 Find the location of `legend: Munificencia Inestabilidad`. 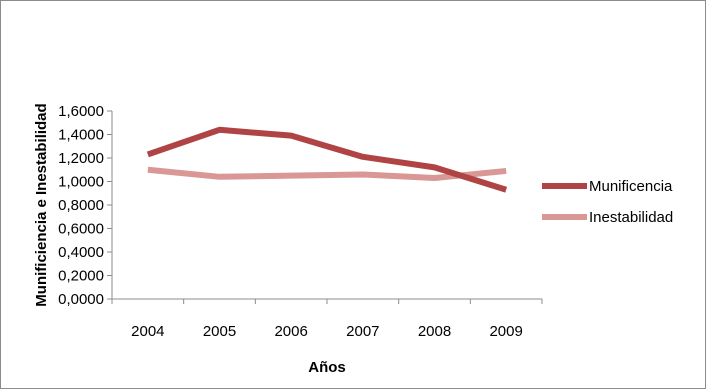

legend: Munificencia Inestabilidad is located at coordinates (607, 202).